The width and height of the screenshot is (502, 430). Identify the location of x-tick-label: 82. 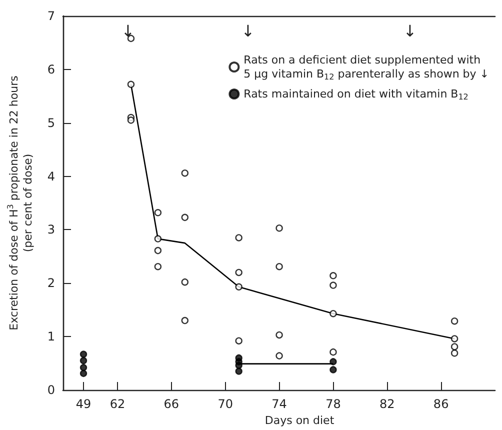
(387, 404).